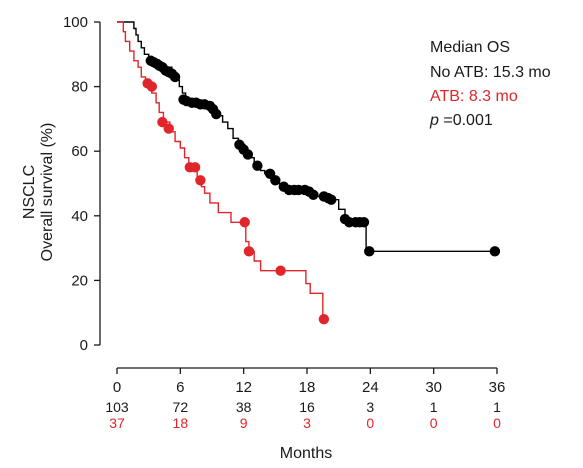  What do you see at coordinates (474, 96) in the screenshot?
I see `legend-entry-atb: ATB: 8.3 mo` at bounding box center [474, 96].